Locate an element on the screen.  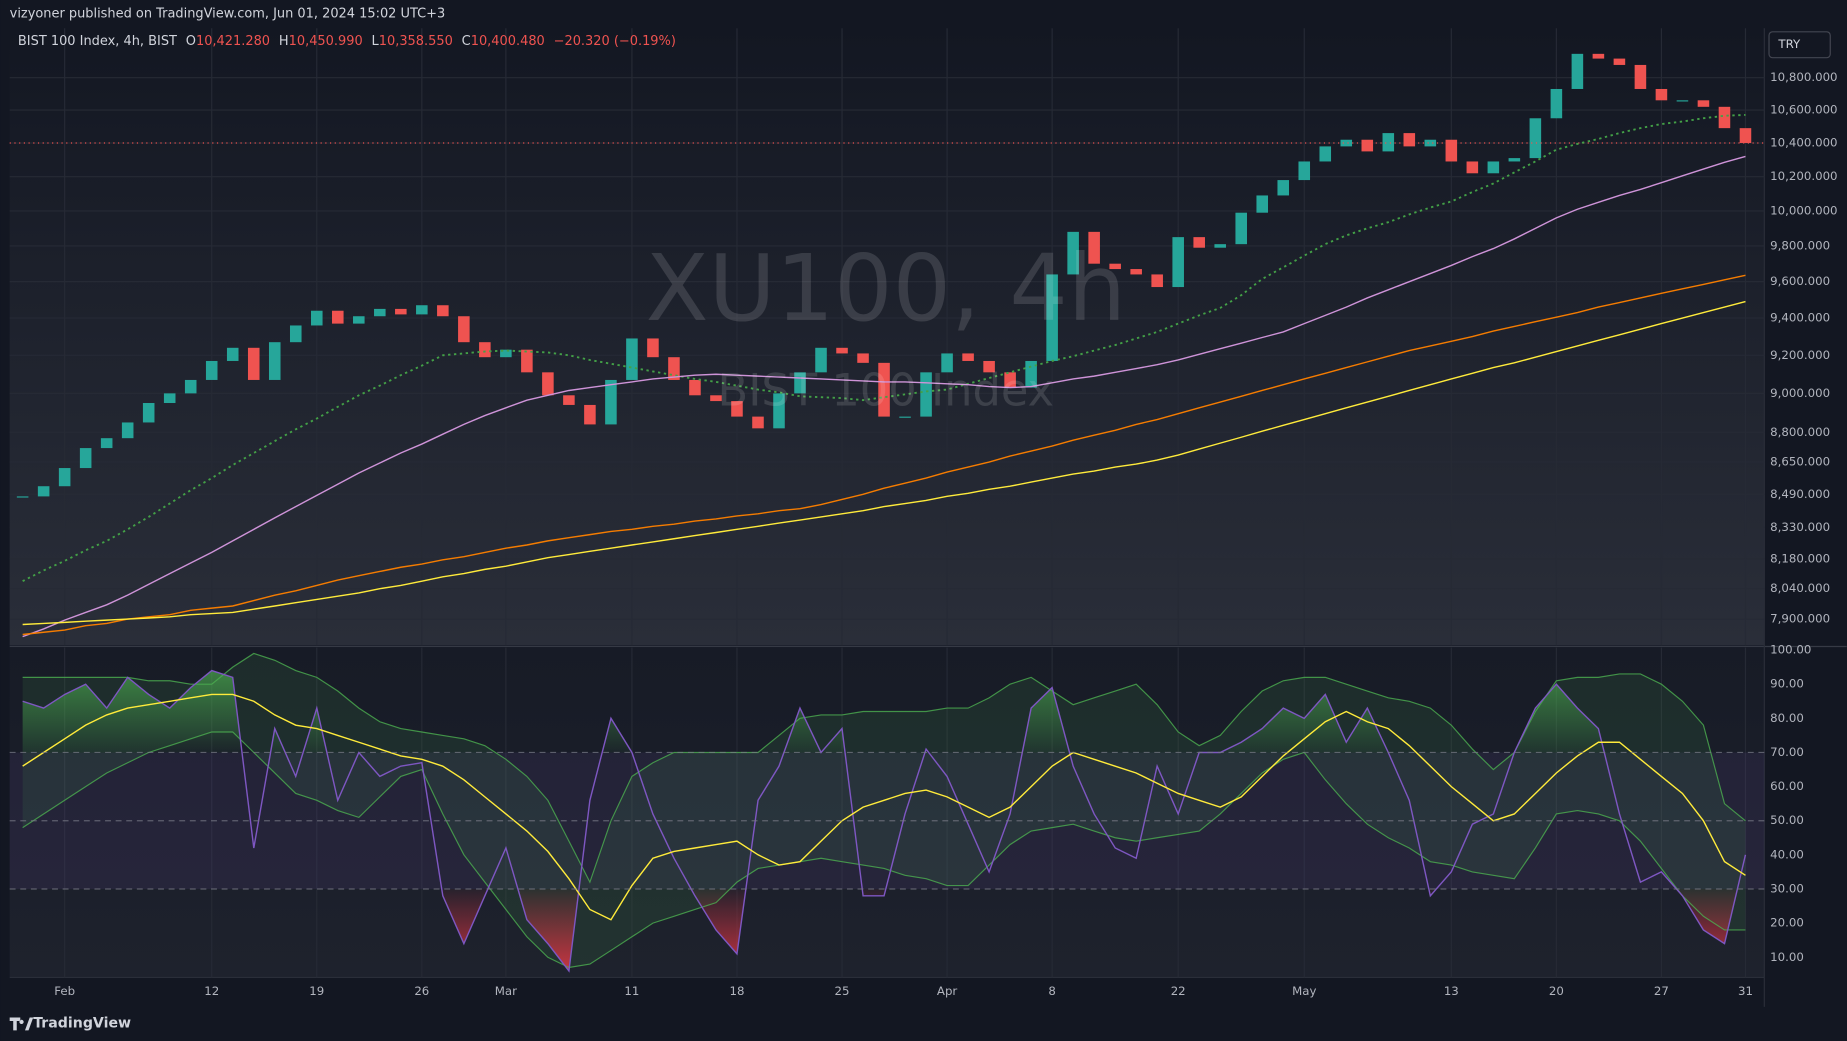
currency-button is located at coordinates (1799, 45).